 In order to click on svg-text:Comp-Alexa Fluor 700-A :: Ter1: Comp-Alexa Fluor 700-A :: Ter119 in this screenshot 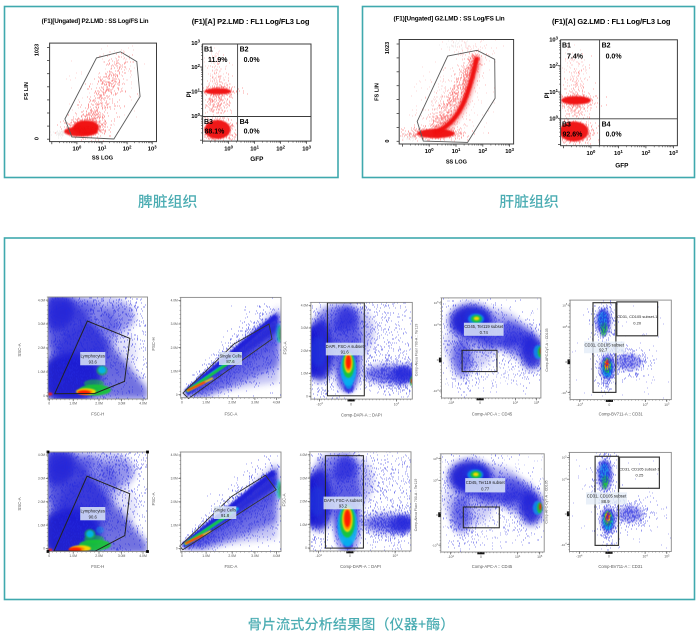, I will do `click(417, 350)`.